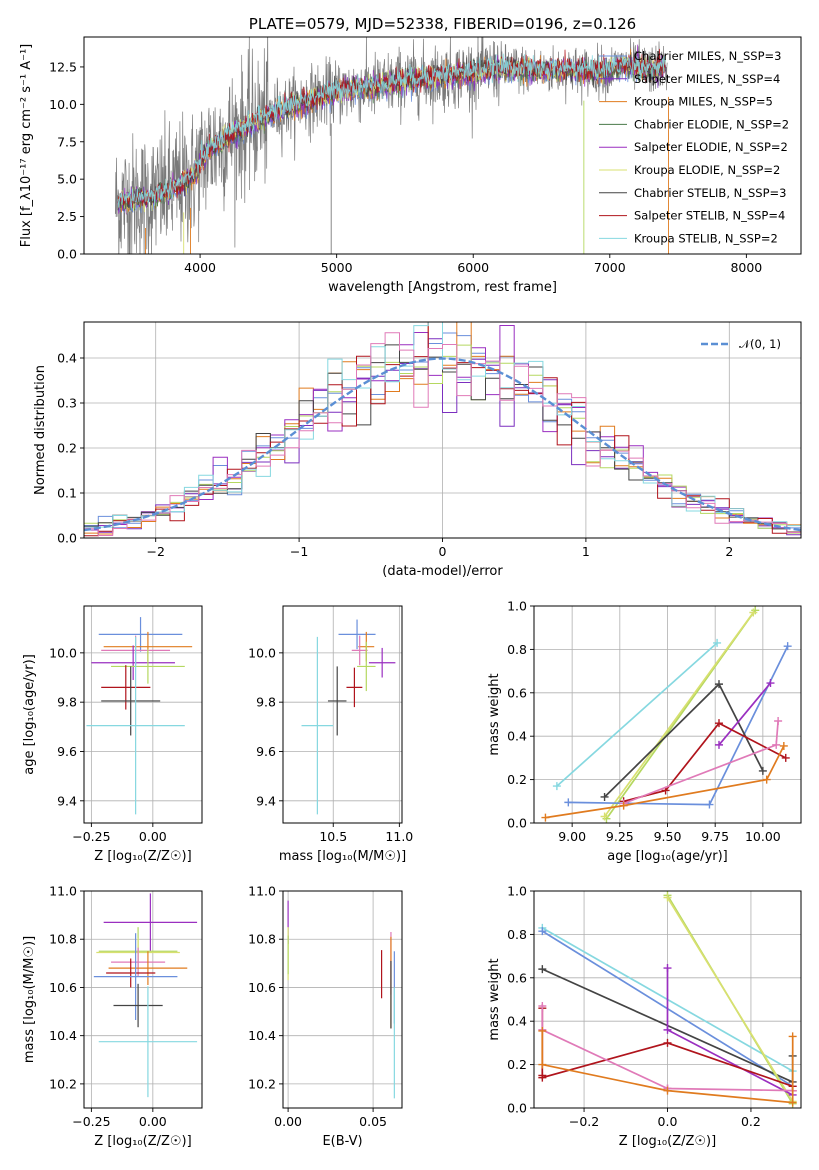 This screenshot has height=1170, width=819. What do you see at coordinates (572, 836) in the screenshot?
I see `weight_vs_age-xtick-label: 9.00` at bounding box center [572, 836].